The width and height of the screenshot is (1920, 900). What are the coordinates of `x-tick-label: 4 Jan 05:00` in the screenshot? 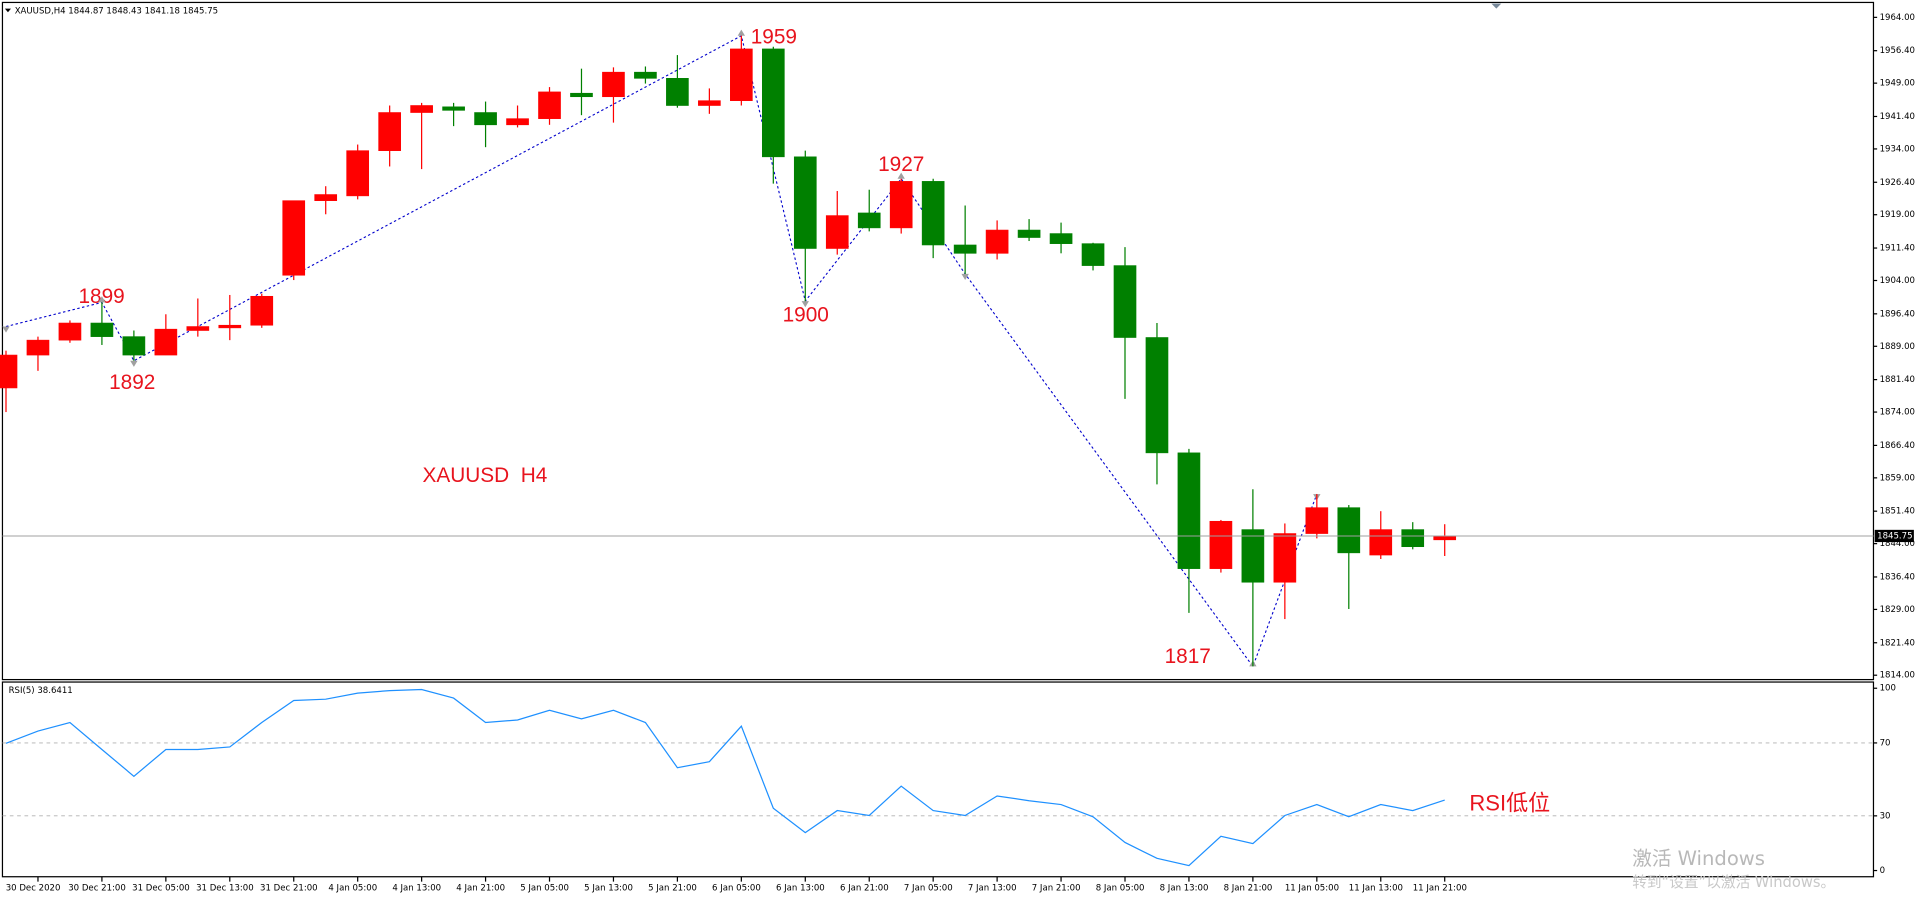 It's located at (352, 888).